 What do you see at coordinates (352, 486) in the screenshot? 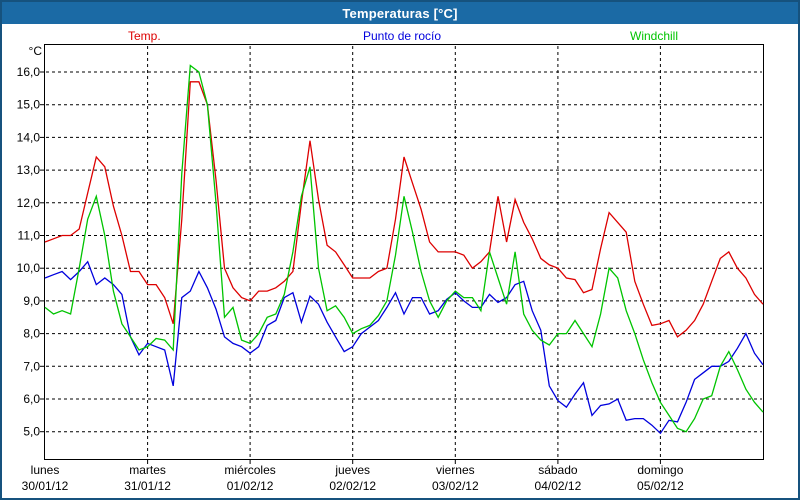
I see `svg-text: 02/02/12` at bounding box center [352, 486].